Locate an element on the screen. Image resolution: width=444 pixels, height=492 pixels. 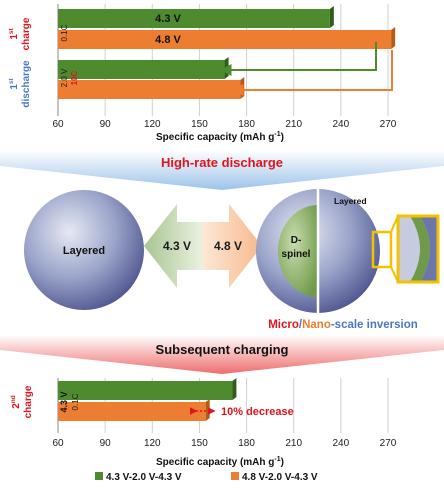
layered-label-right: Layered is located at coordinates (350, 201).